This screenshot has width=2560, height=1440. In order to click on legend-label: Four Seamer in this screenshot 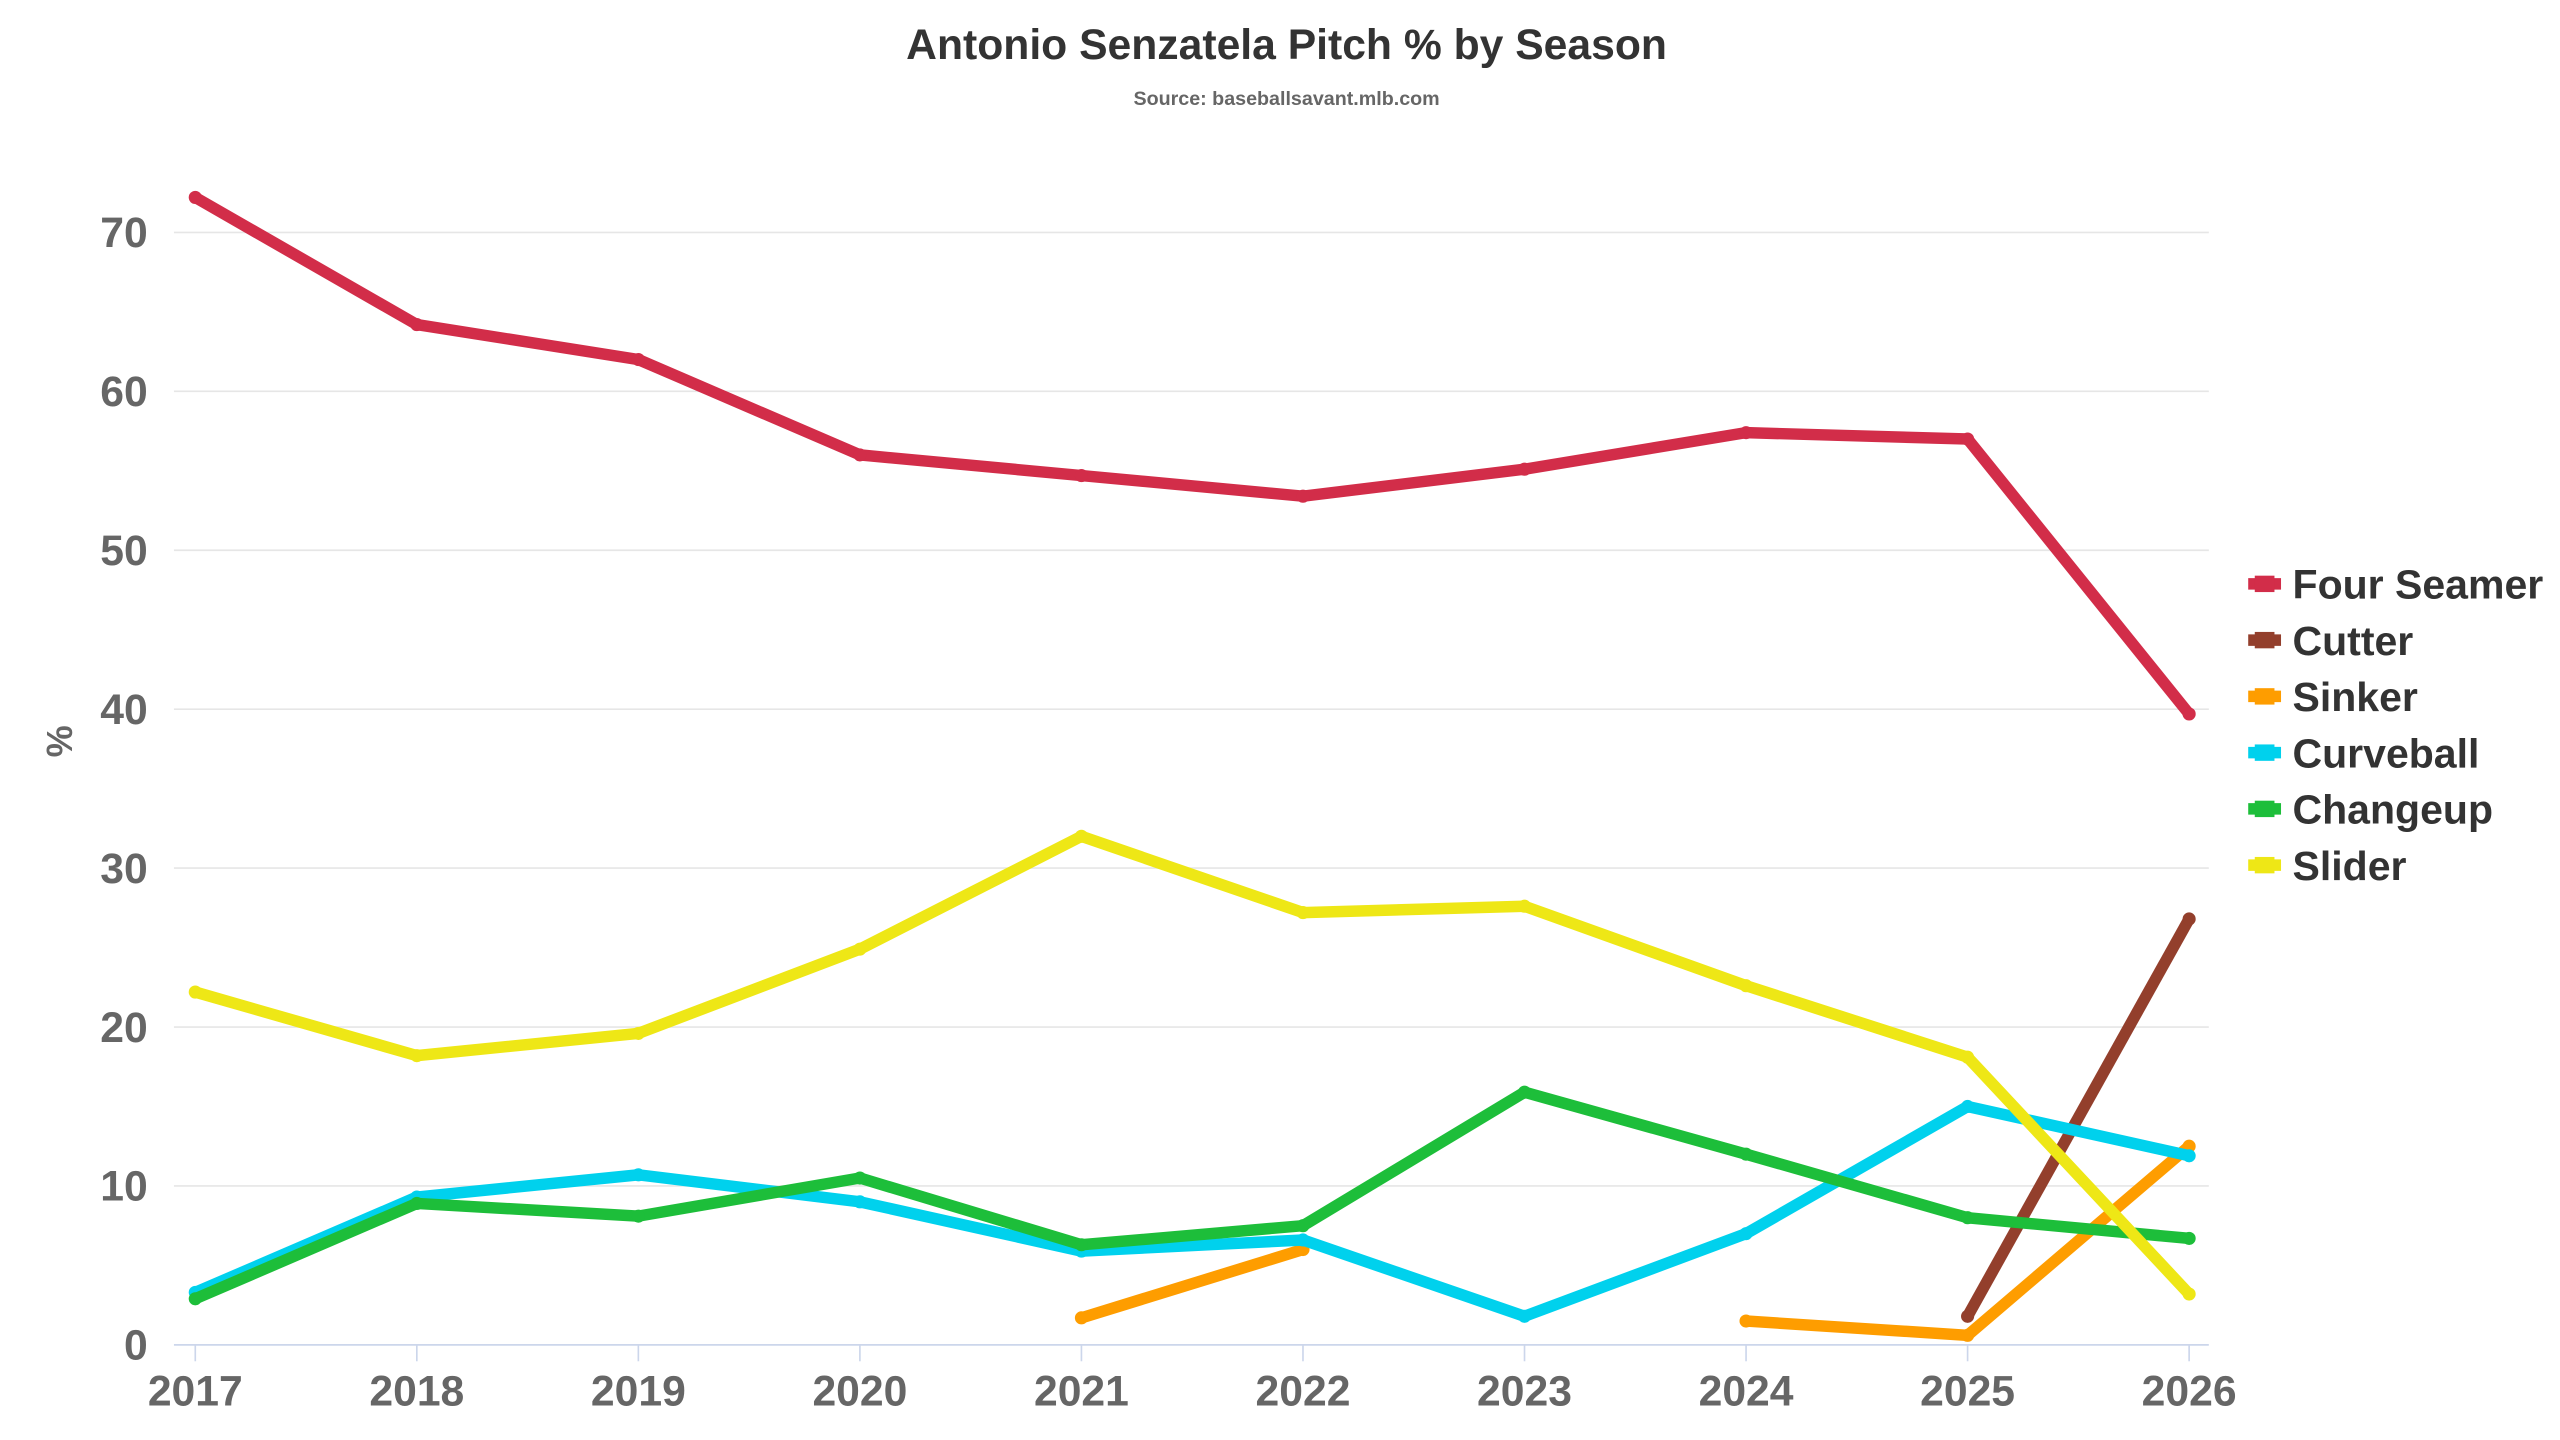, I will do `click(2418, 585)`.